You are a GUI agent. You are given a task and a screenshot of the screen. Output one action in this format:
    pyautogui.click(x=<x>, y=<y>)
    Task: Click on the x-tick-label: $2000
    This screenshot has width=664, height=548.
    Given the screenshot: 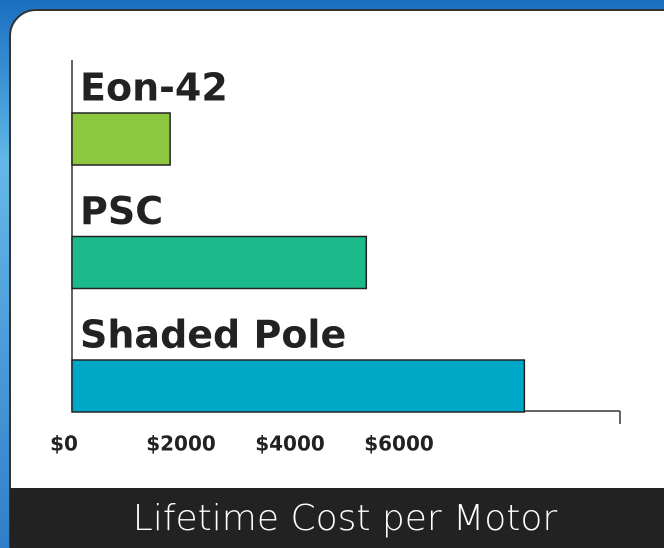 What is the action you would take?
    pyautogui.click(x=181, y=444)
    